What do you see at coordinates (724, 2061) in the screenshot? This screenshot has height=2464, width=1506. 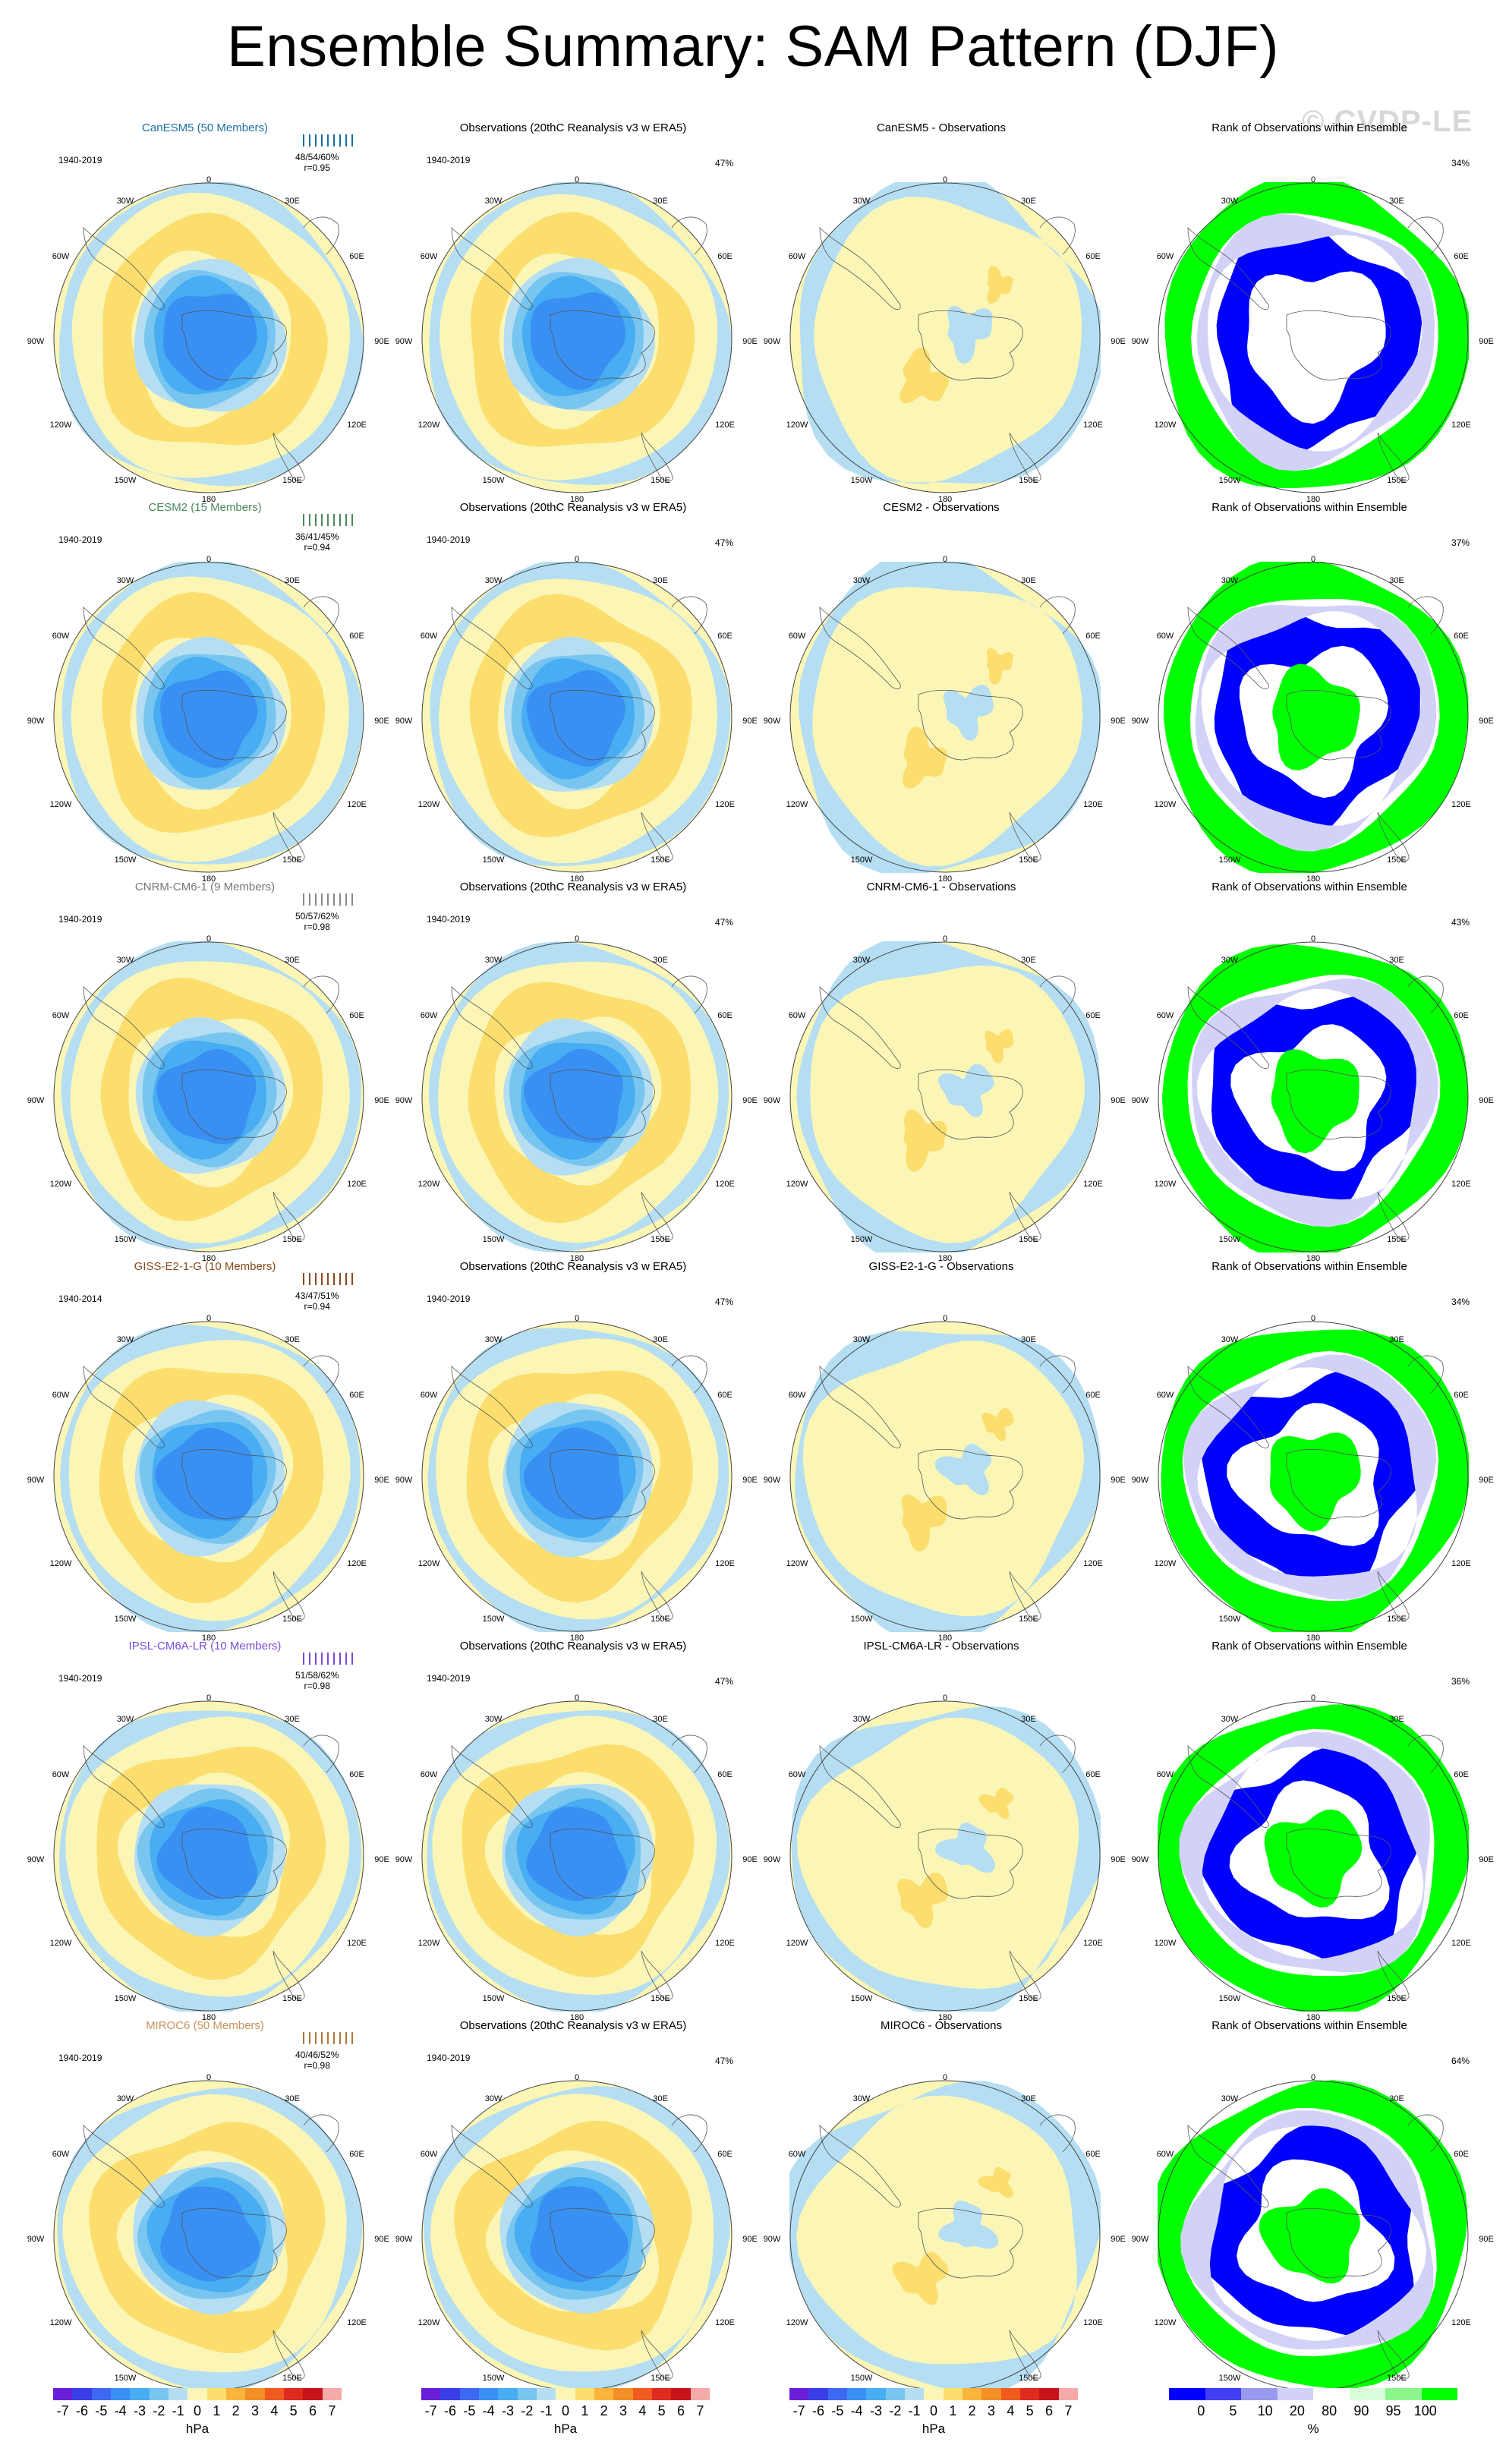 I see `variance-pct: 47%` at bounding box center [724, 2061].